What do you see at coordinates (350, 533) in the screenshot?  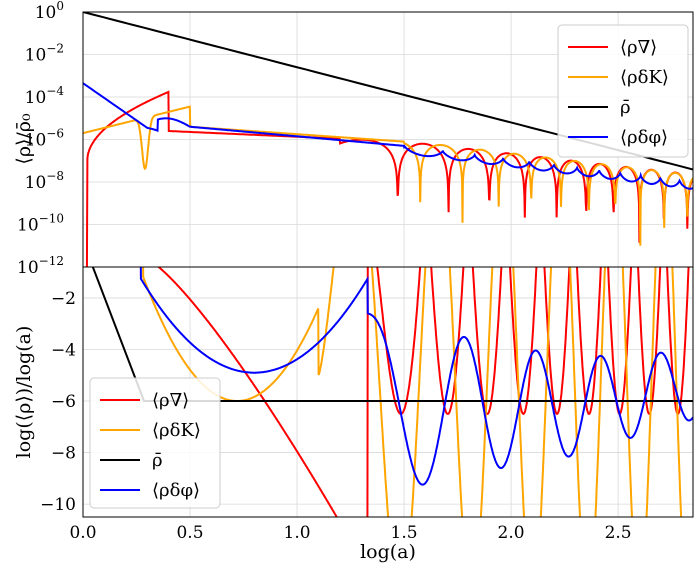 I see `x-tick-labels: 0.0 0.5 1.0 1.5 2.0 2.5` at bounding box center [350, 533].